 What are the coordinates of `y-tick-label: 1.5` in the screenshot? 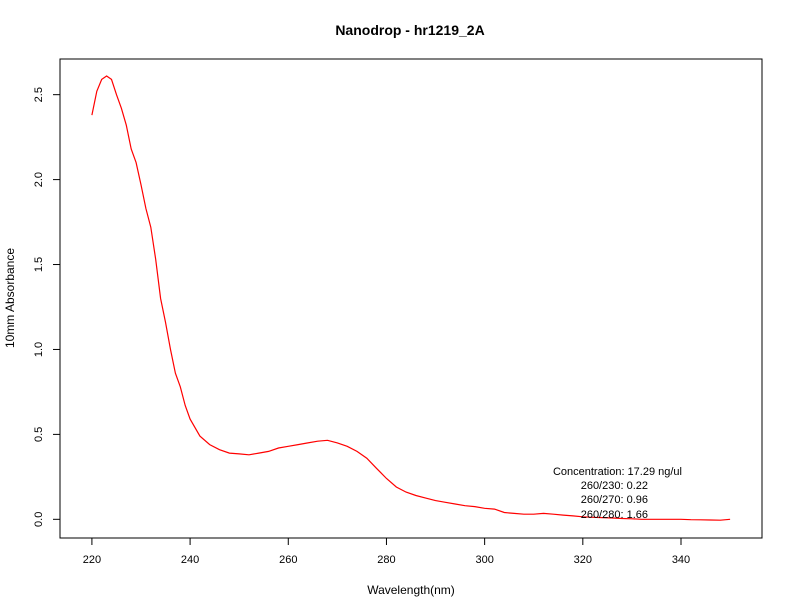 It's located at (39, 264).